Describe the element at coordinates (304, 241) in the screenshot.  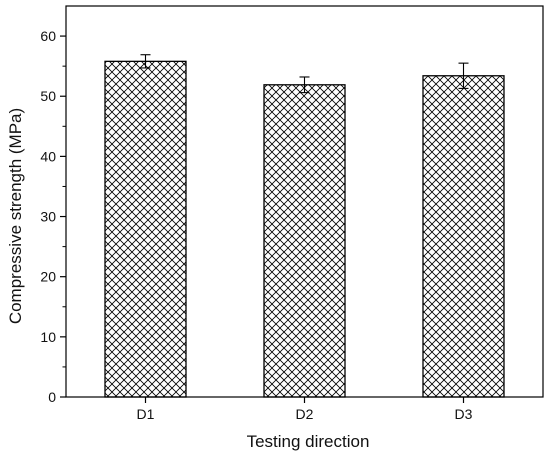
I see `bar-d2` at that location.